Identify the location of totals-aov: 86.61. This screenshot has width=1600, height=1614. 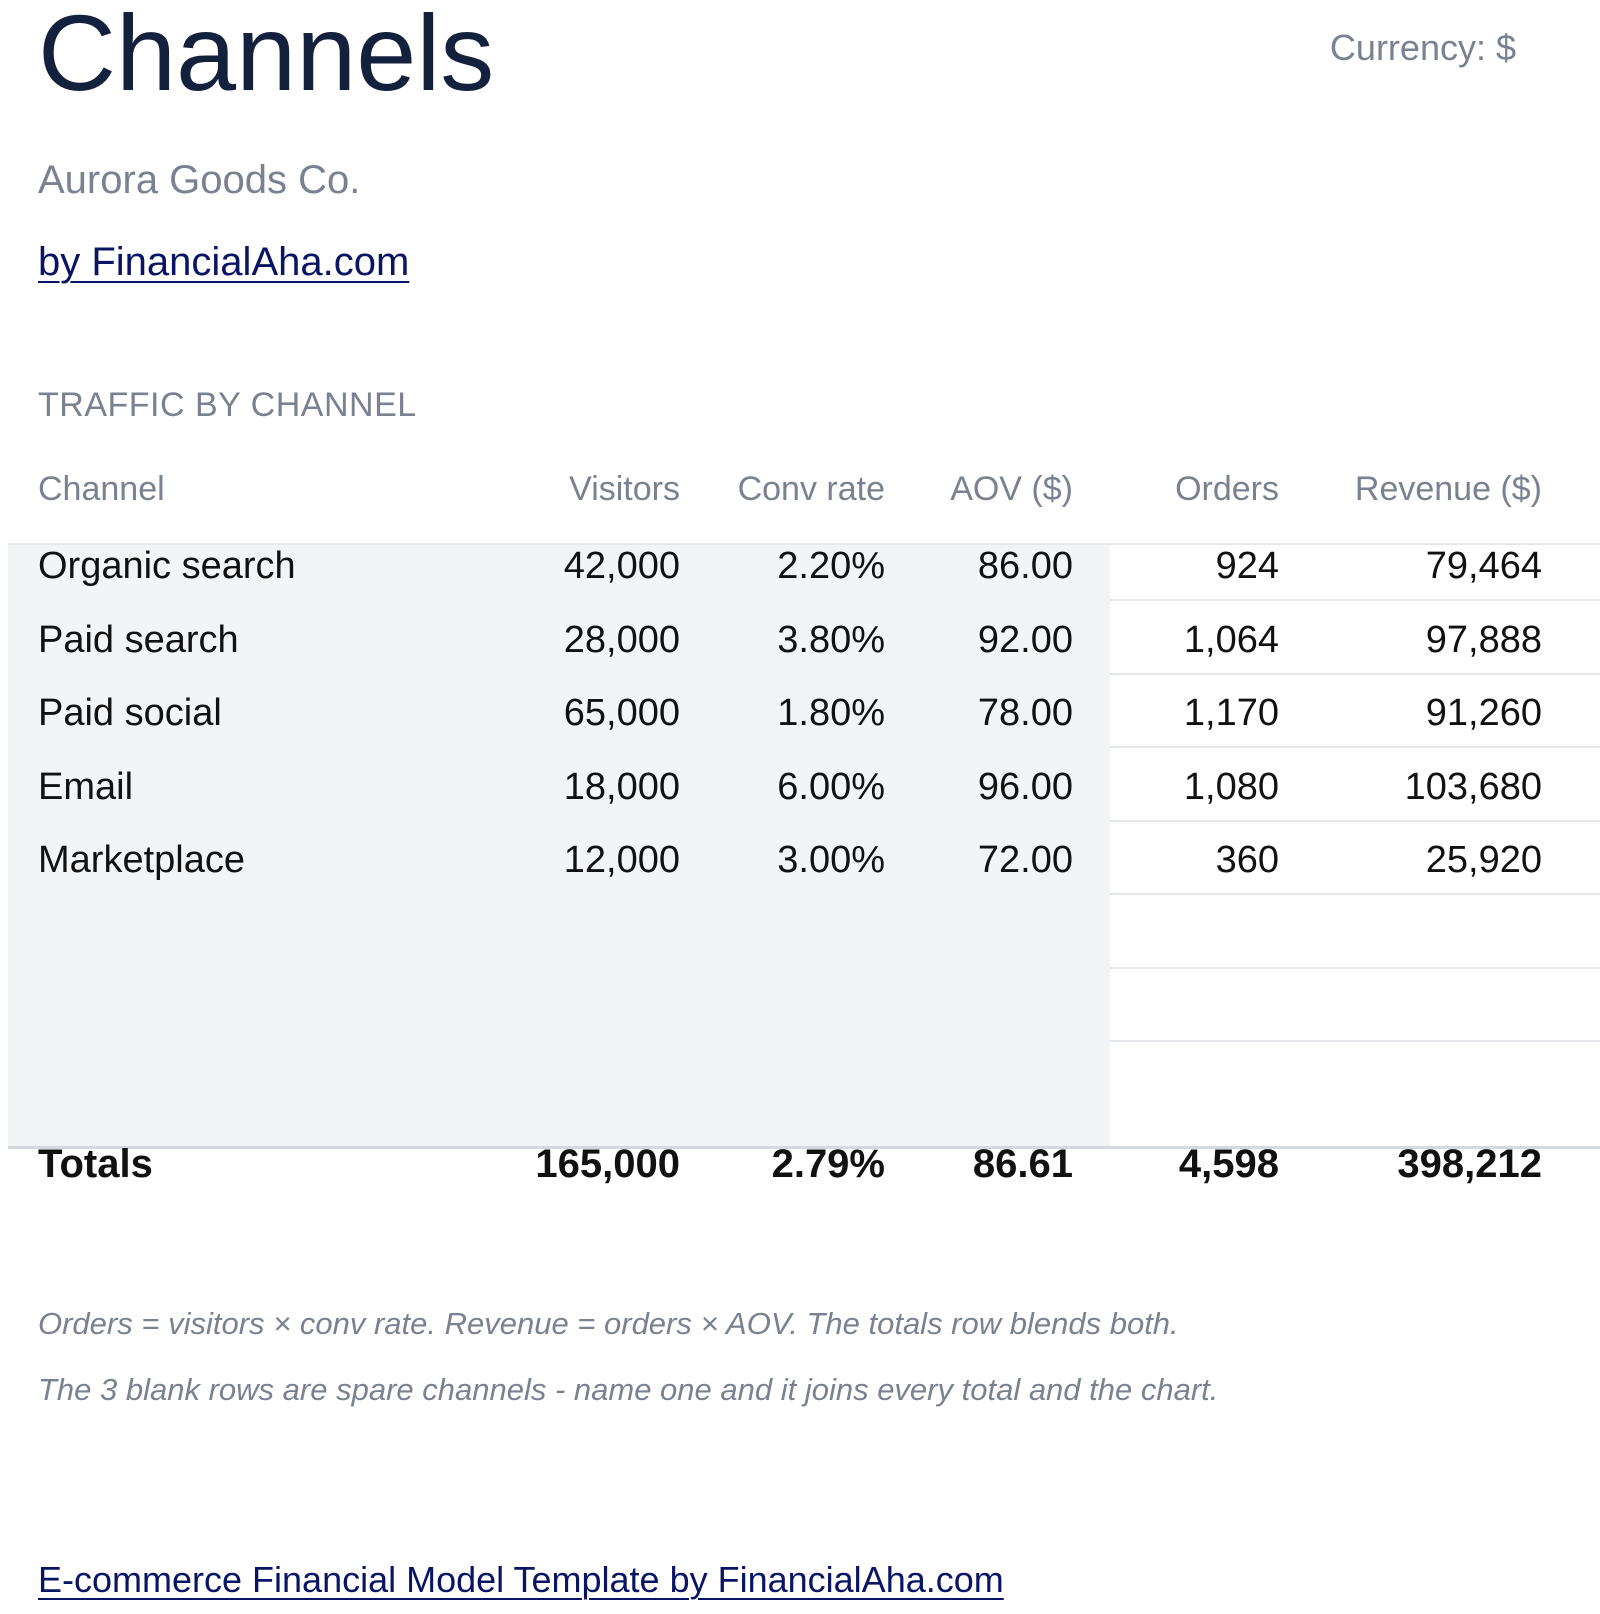
(1022, 1164).